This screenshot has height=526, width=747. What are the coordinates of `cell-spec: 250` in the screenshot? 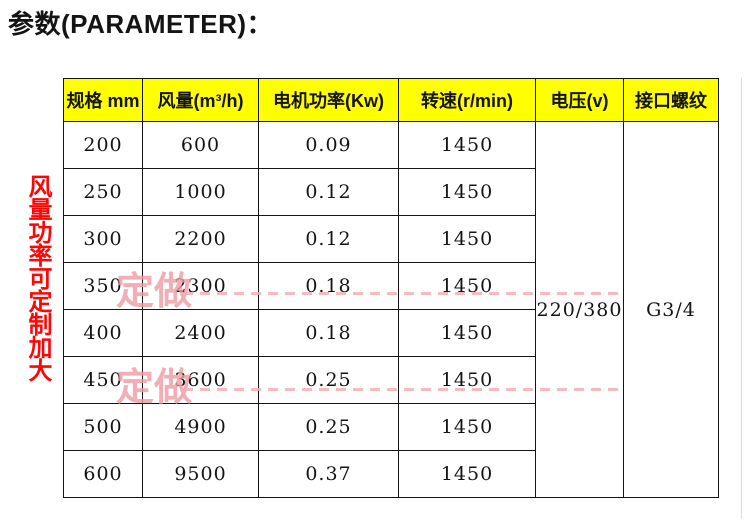 It's located at (103, 192).